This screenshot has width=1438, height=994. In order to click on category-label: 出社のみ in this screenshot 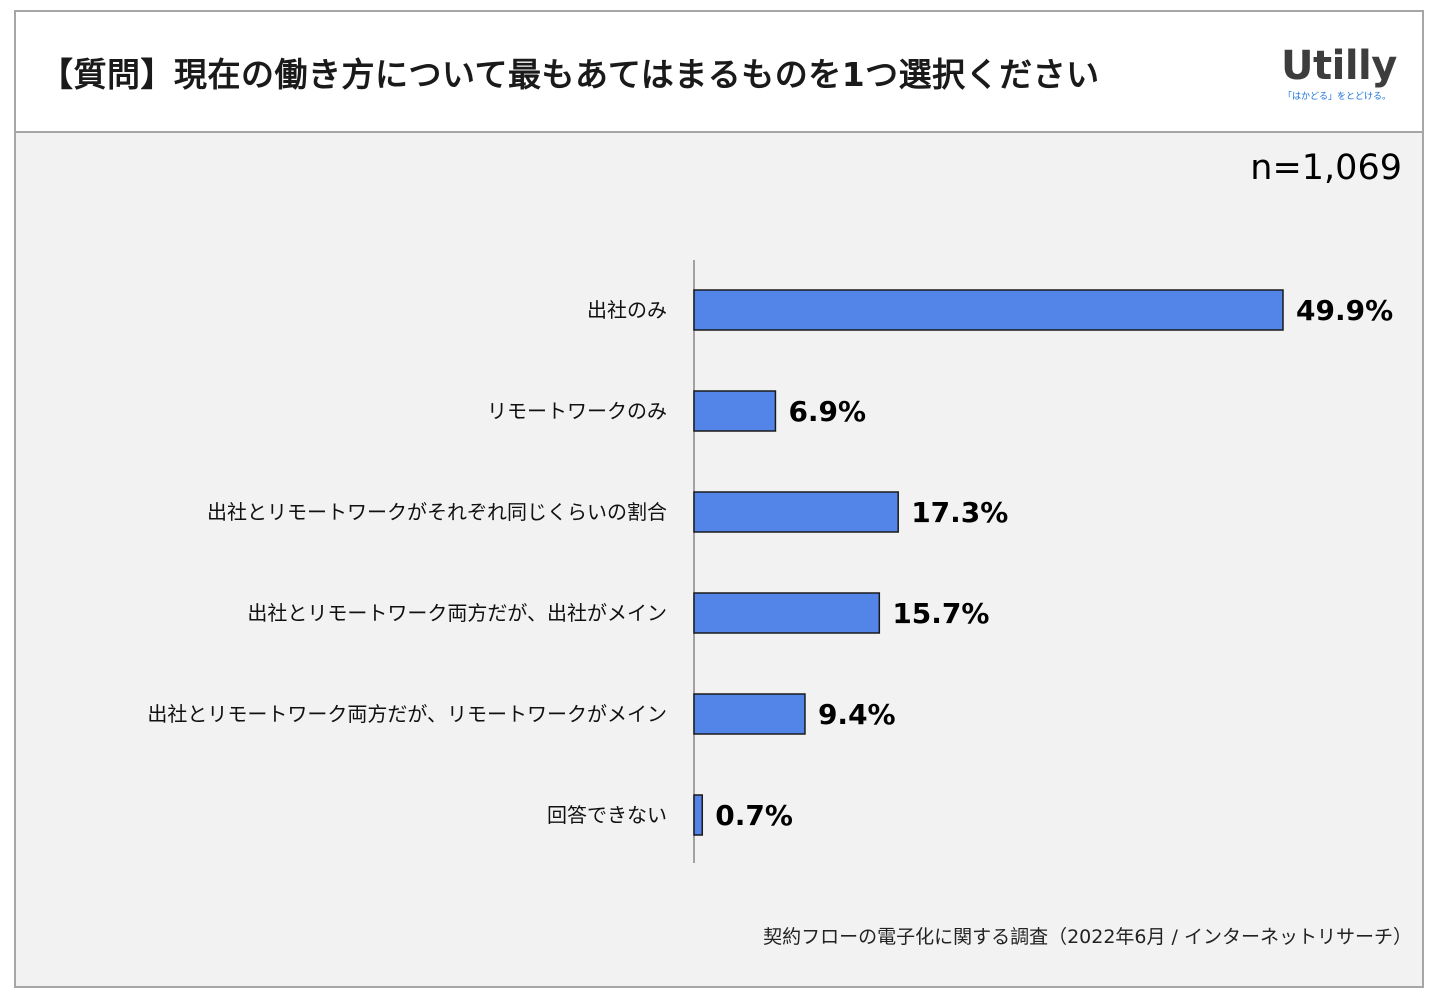, I will do `click(627, 310)`.